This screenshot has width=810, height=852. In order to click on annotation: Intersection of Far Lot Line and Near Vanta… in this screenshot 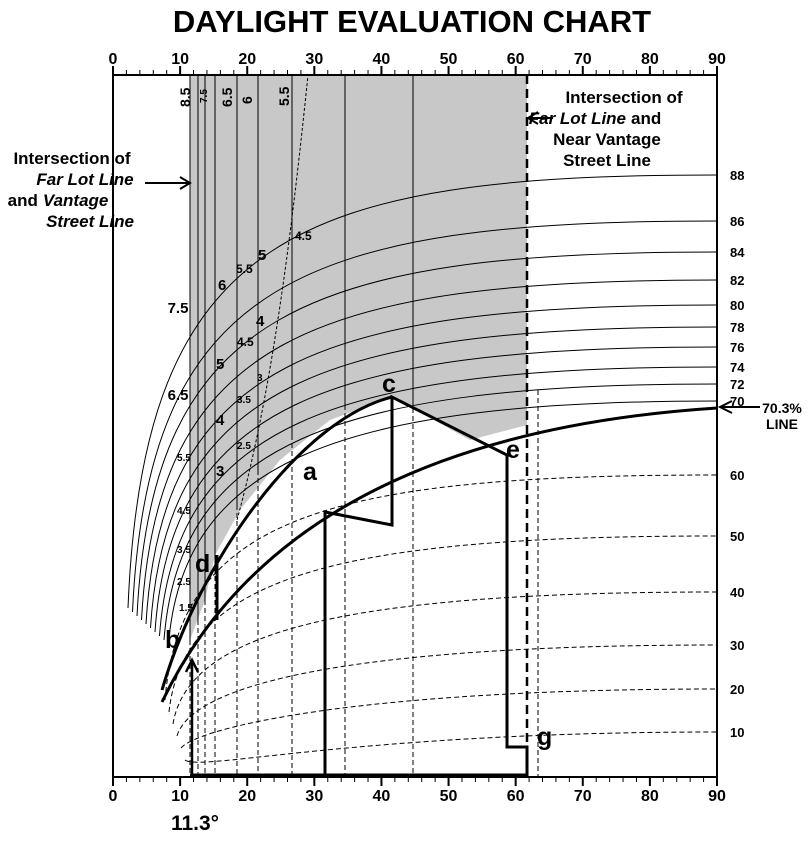, I will do `click(606, 129)`.